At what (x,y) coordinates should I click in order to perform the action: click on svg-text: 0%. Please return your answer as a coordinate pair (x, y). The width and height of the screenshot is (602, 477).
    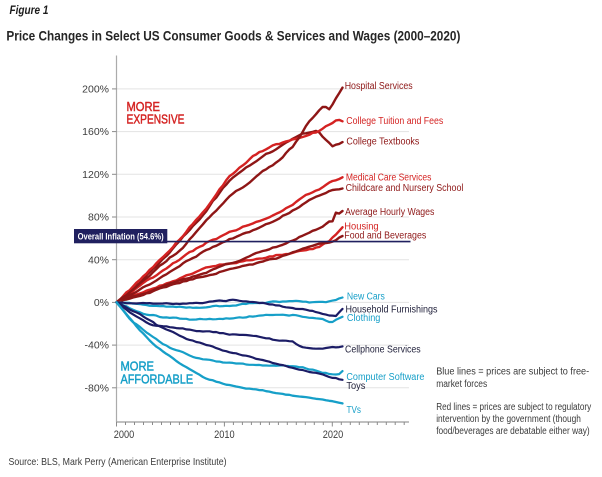
    Looking at the image, I should click on (101, 303).